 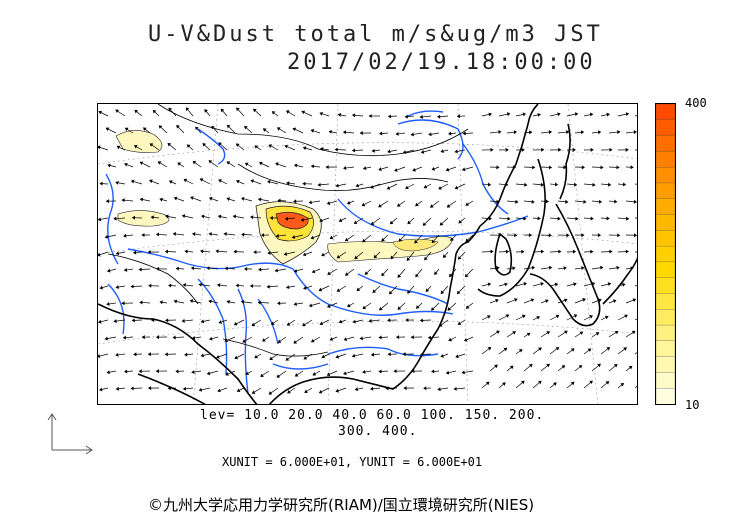 I want to click on credit-text: ©九州大学応用力学研究所(RIAM)/国立環境研究所(NIES), so click(x=341, y=505).